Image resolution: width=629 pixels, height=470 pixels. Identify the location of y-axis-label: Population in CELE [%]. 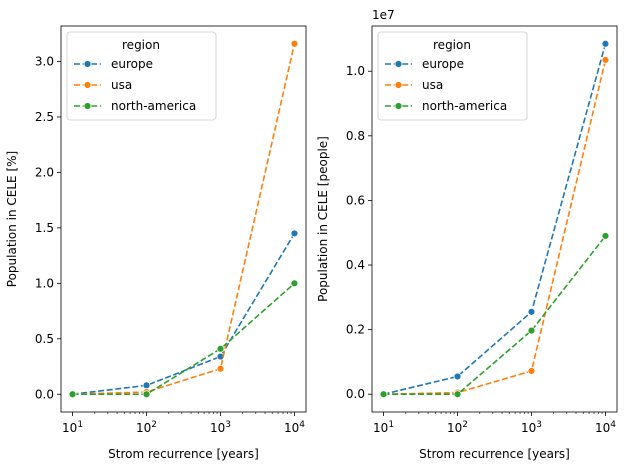
(12, 219).